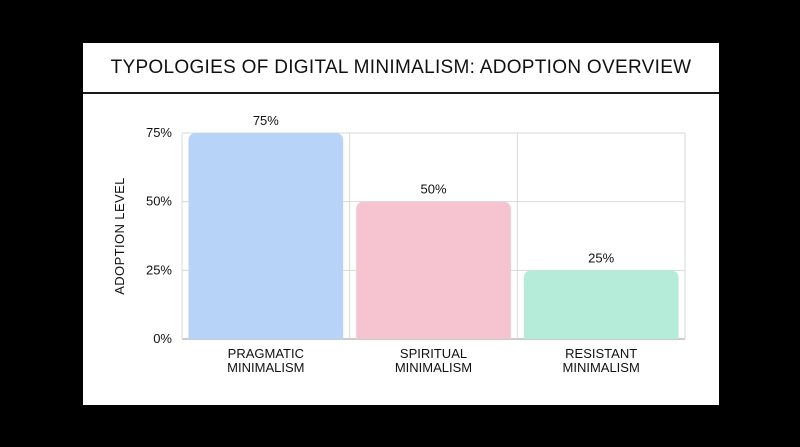  Describe the element at coordinates (601, 353) in the screenshot. I see `category-label: RESISTANT` at that location.